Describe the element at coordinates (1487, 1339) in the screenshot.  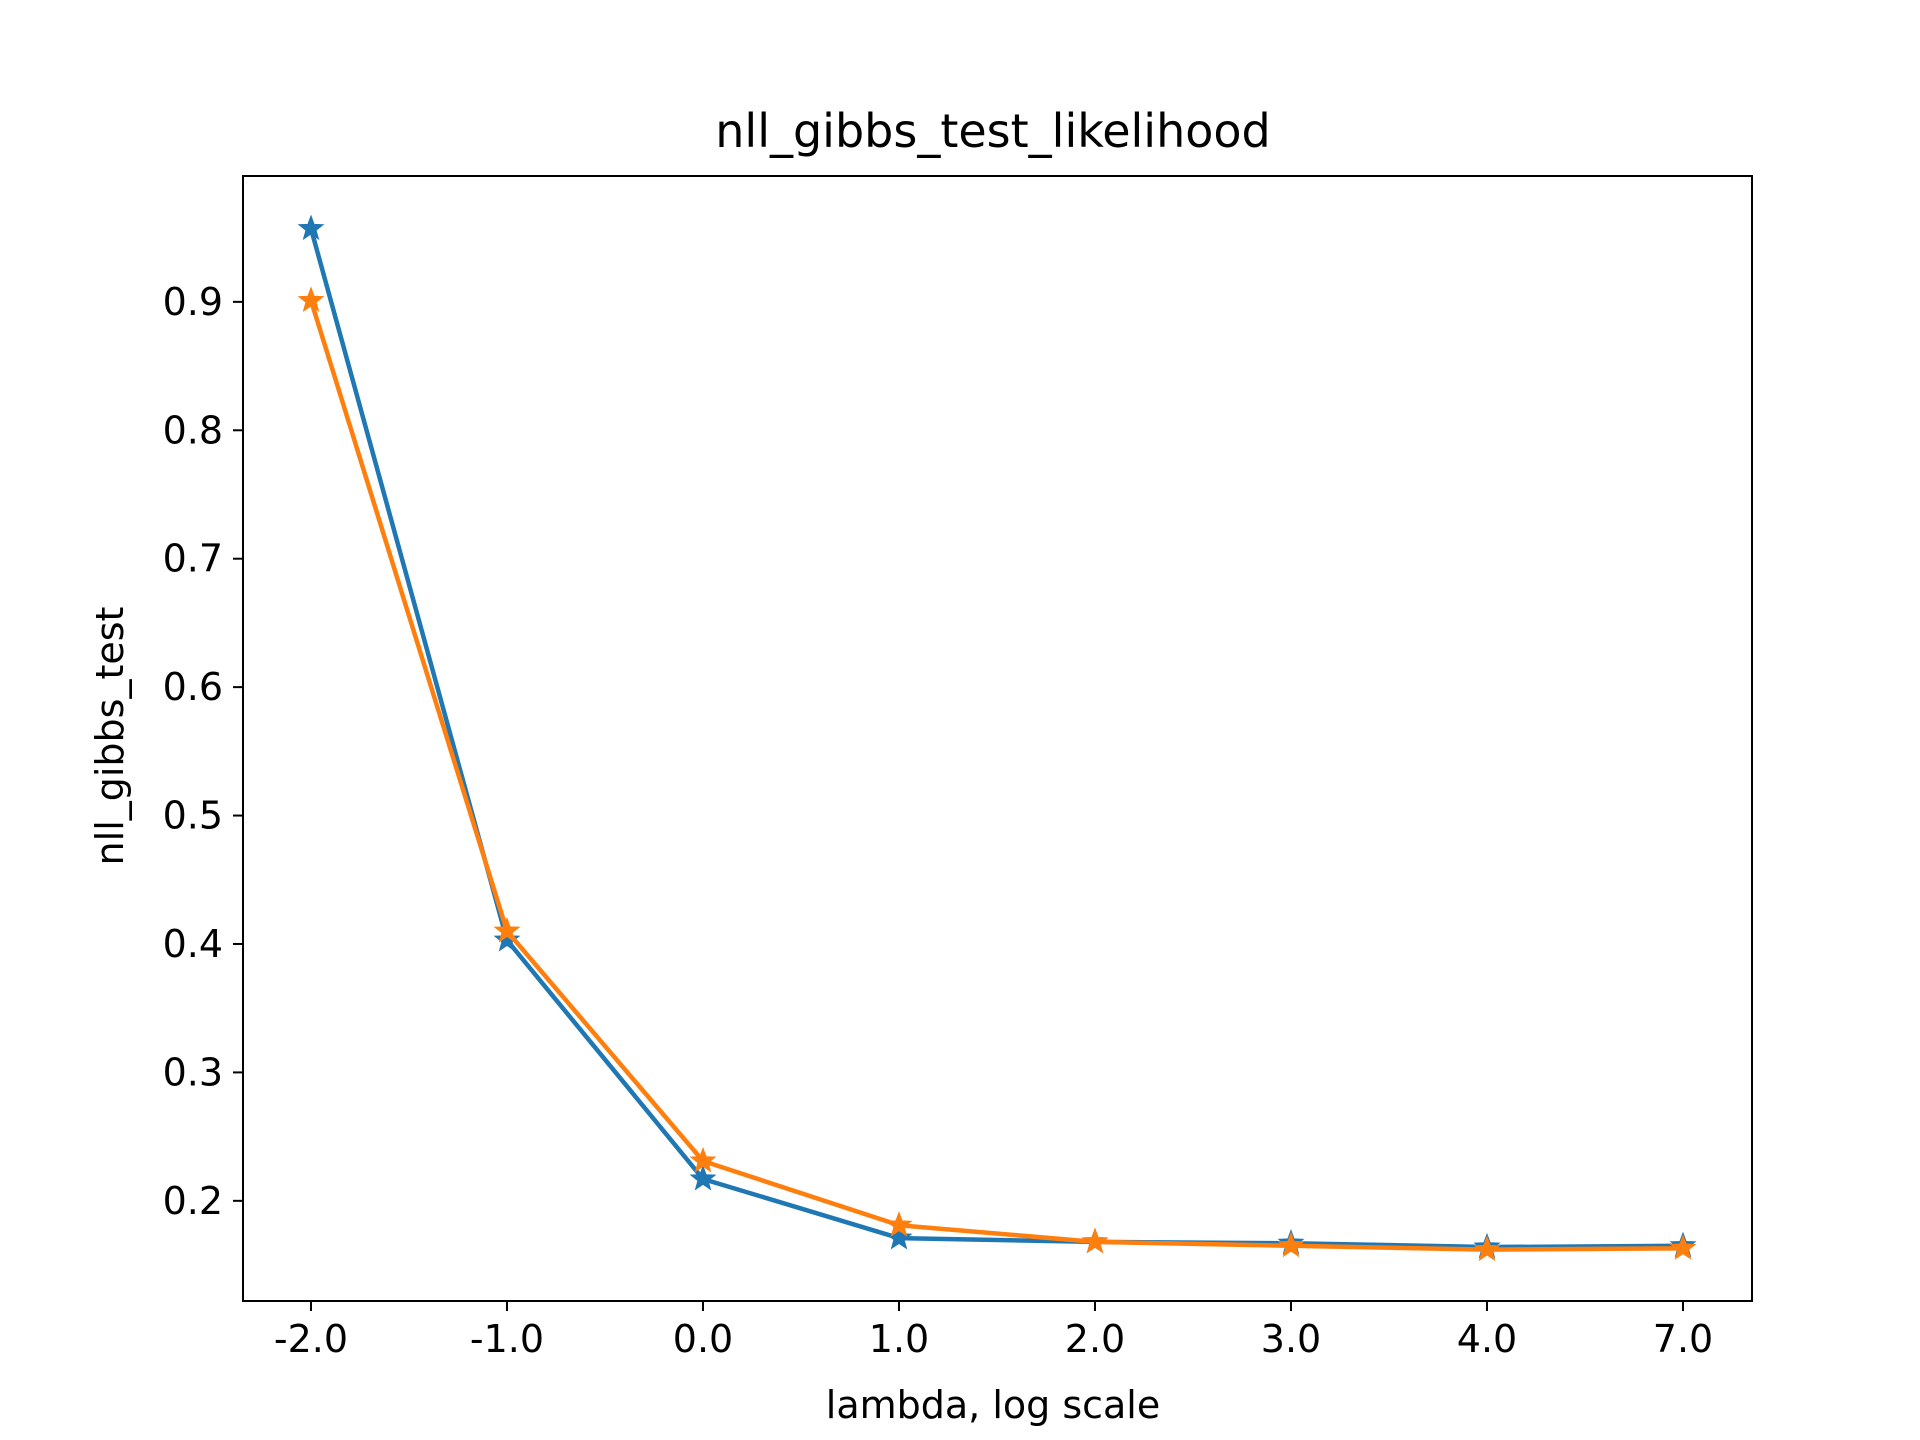
I see `x-tick-label: 4.0` at that location.